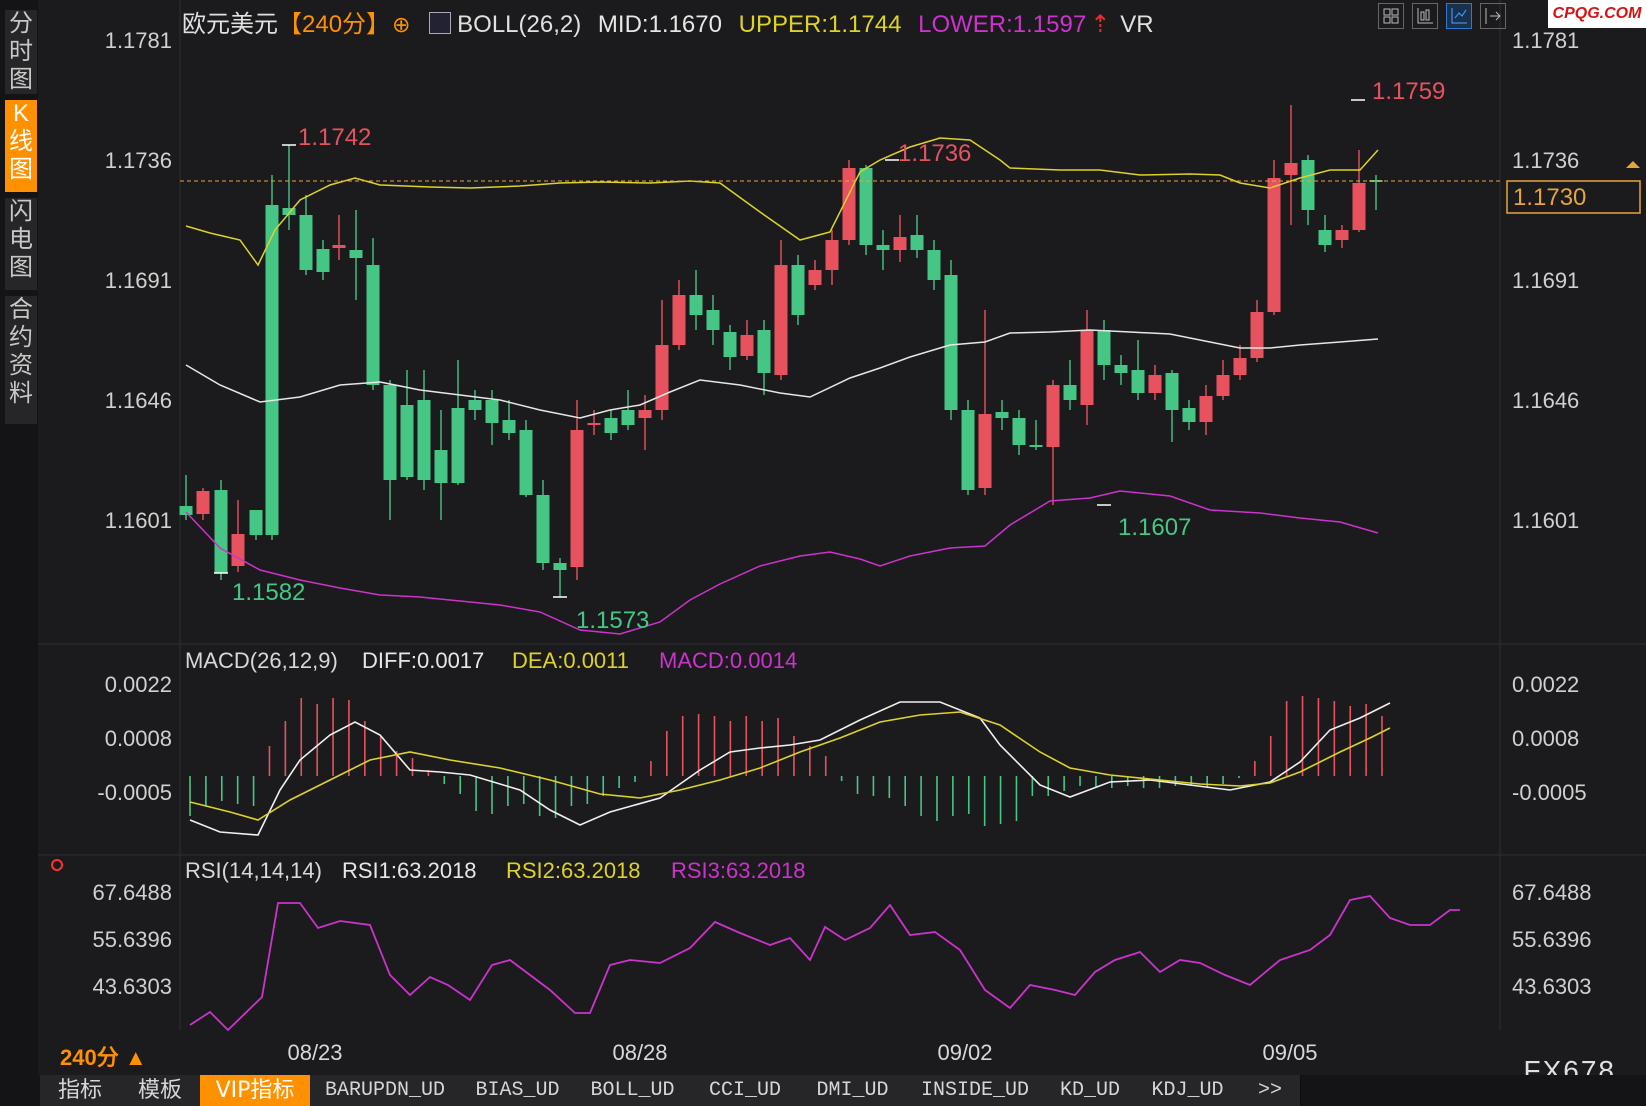 The width and height of the screenshot is (1646, 1106). I want to click on grid-view-icon, so click(1391, 16).